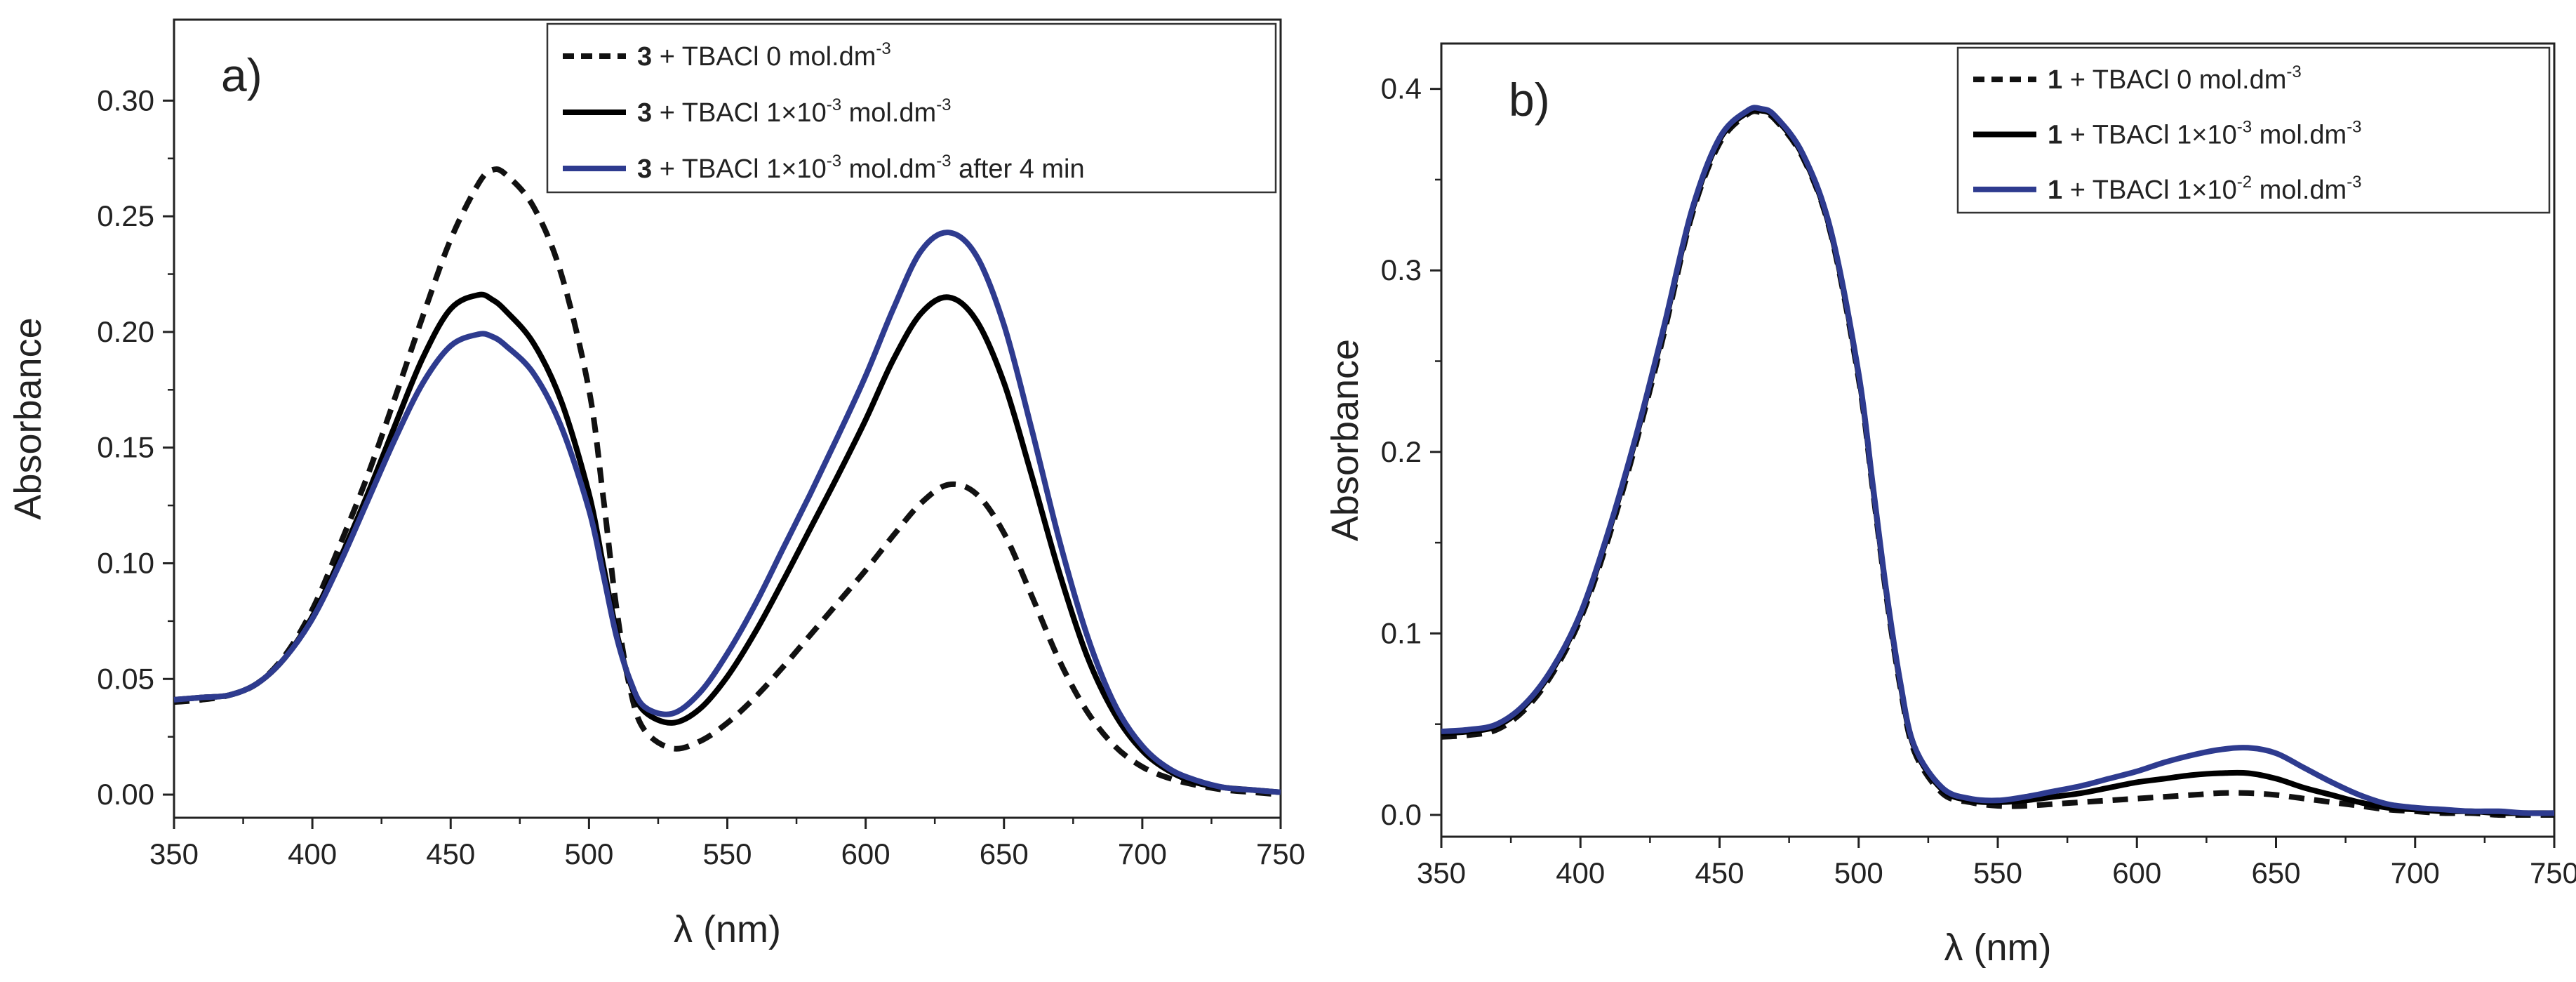  I want to click on y-tick-label: 0.00, so click(125, 795).